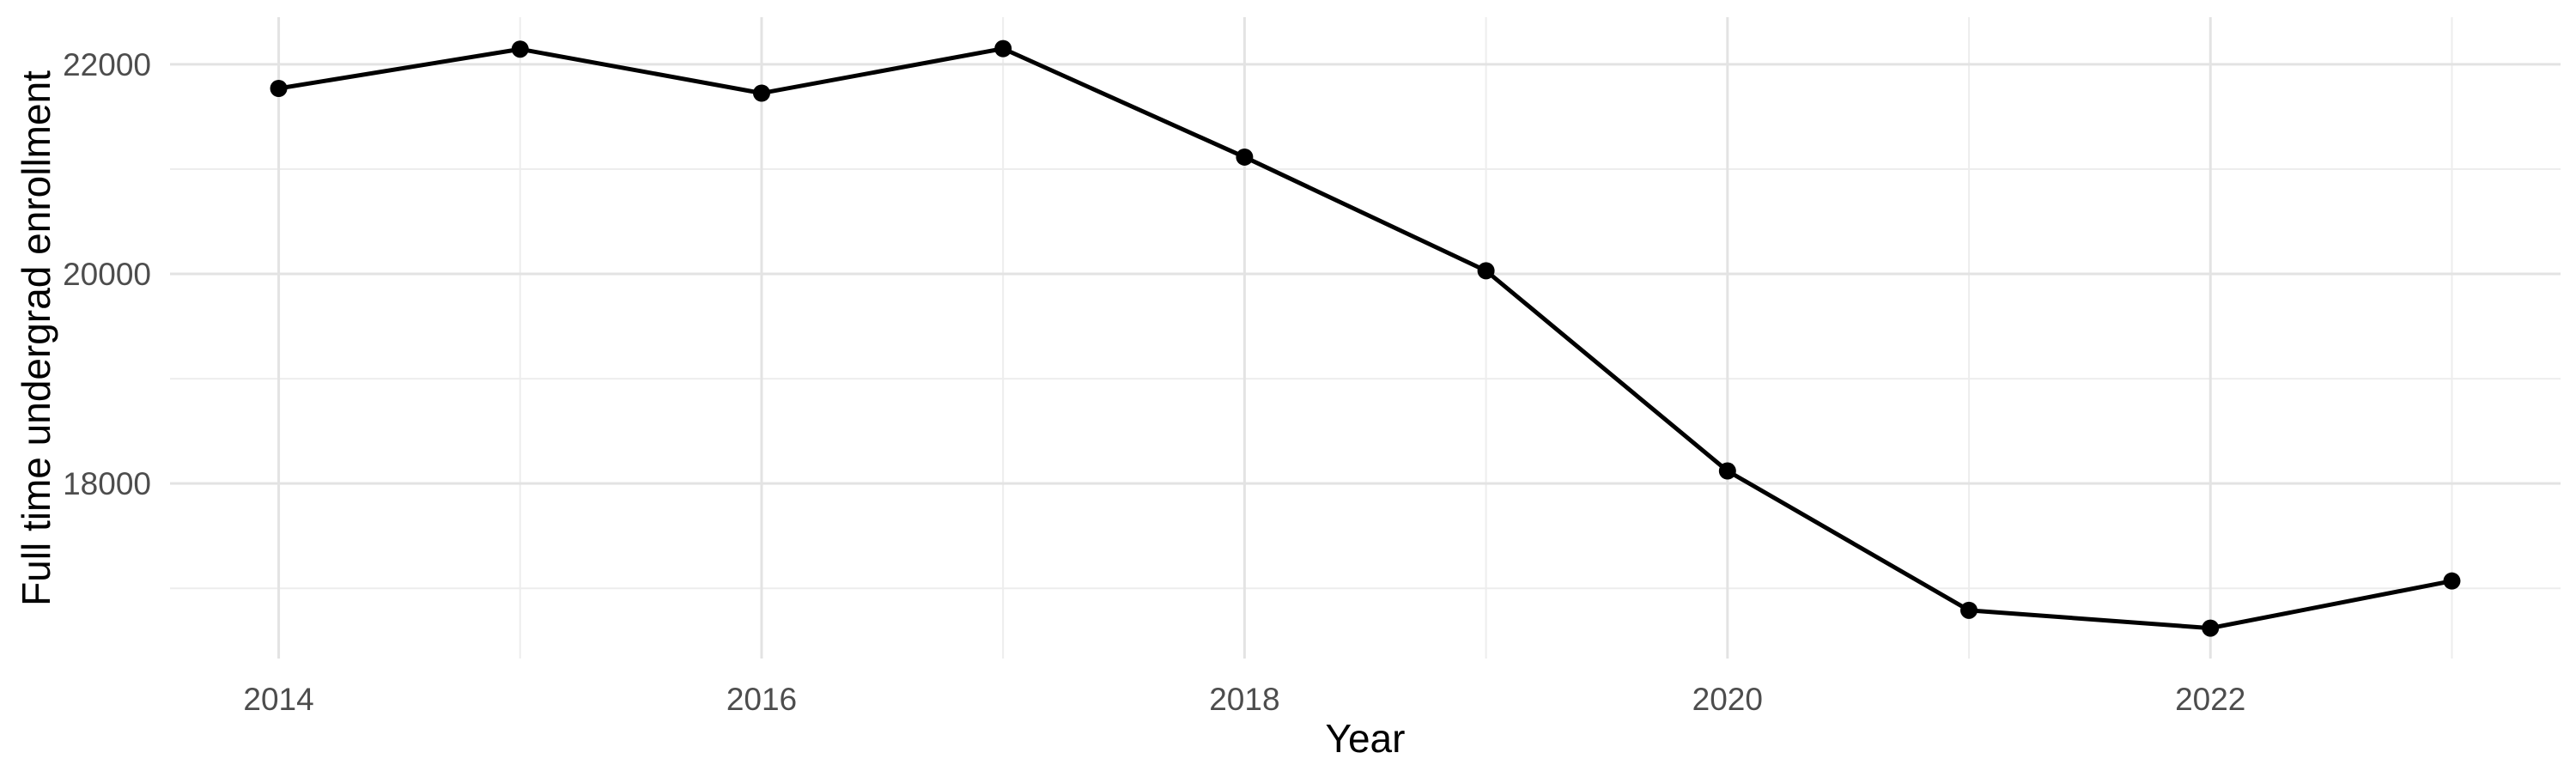 Image resolution: width=2576 pixels, height=777 pixels. I want to click on data-point-2016, so click(761, 93).